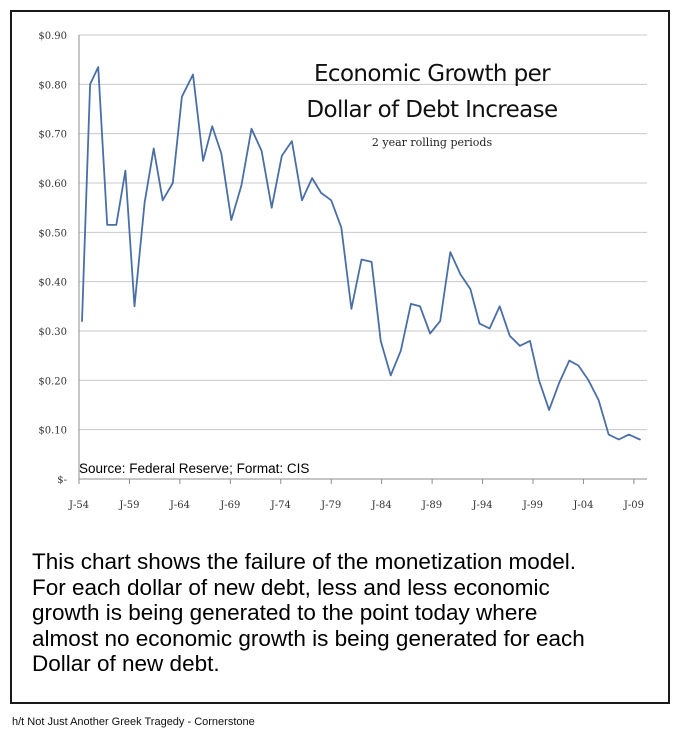 This screenshot has width=681, height=736. Describe the element at coordinates (52, 233) in the screenshot. I see `y-tick-label: $0.50` at that location.